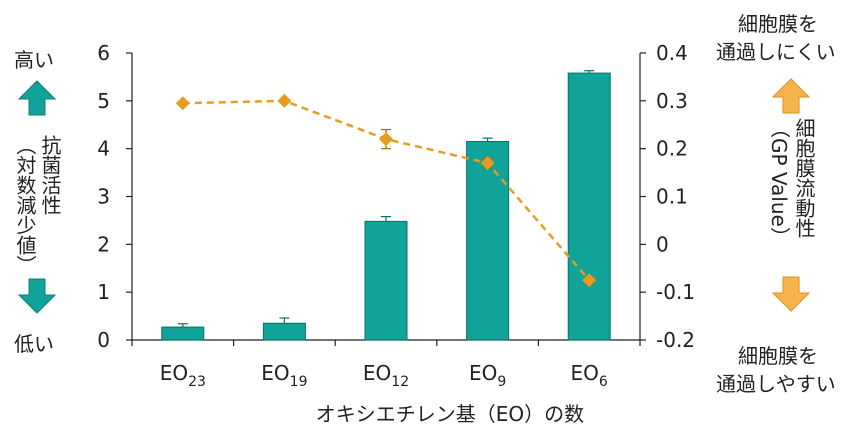 This screenshot has height=427, width=860. I want to click on right-bottom-label-line-1: 細胞膜を, so click(778, 356).